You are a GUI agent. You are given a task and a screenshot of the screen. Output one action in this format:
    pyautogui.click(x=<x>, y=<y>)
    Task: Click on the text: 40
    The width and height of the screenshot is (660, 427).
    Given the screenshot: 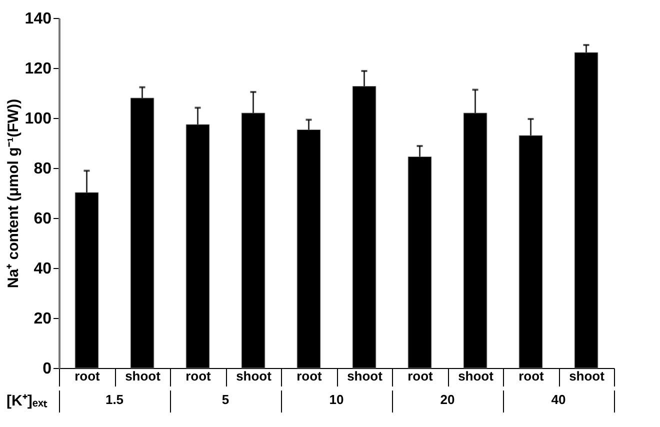 What is the action you would take?
    pyautogui.click(x=558, y=399)
    